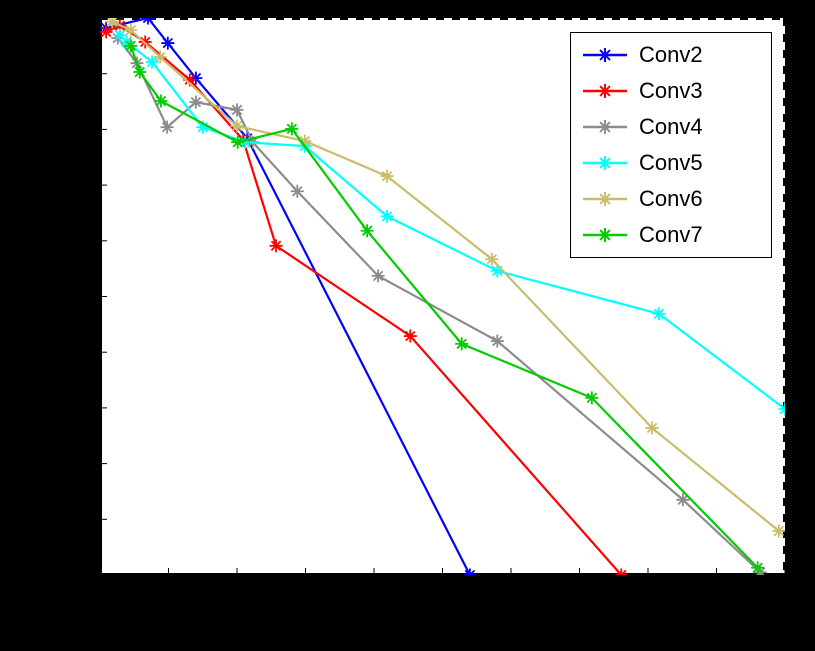  I want to click on legend-label: Conv2, so click(671, 54).